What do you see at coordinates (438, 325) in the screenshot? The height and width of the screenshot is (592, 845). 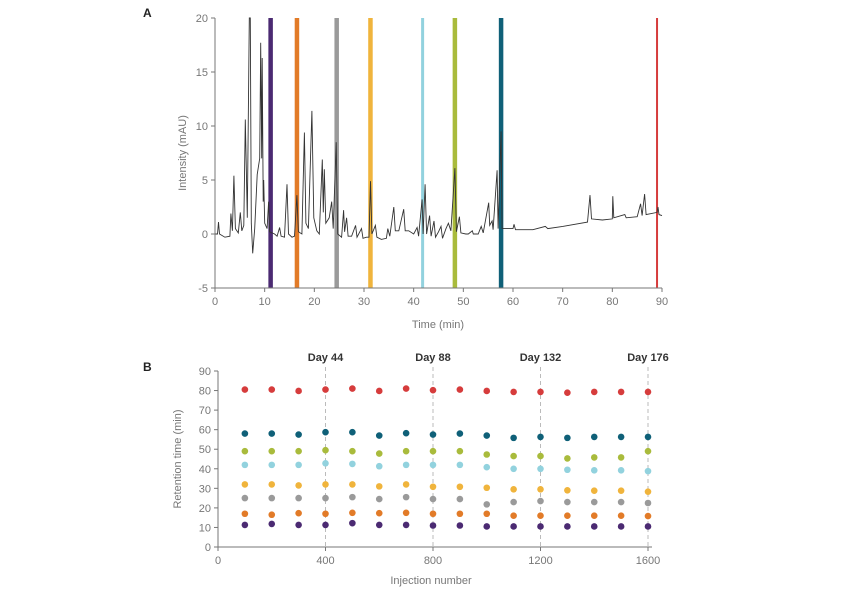 I see `panel-a-xlabel: Time (min)` at bounding box center [438, 325].